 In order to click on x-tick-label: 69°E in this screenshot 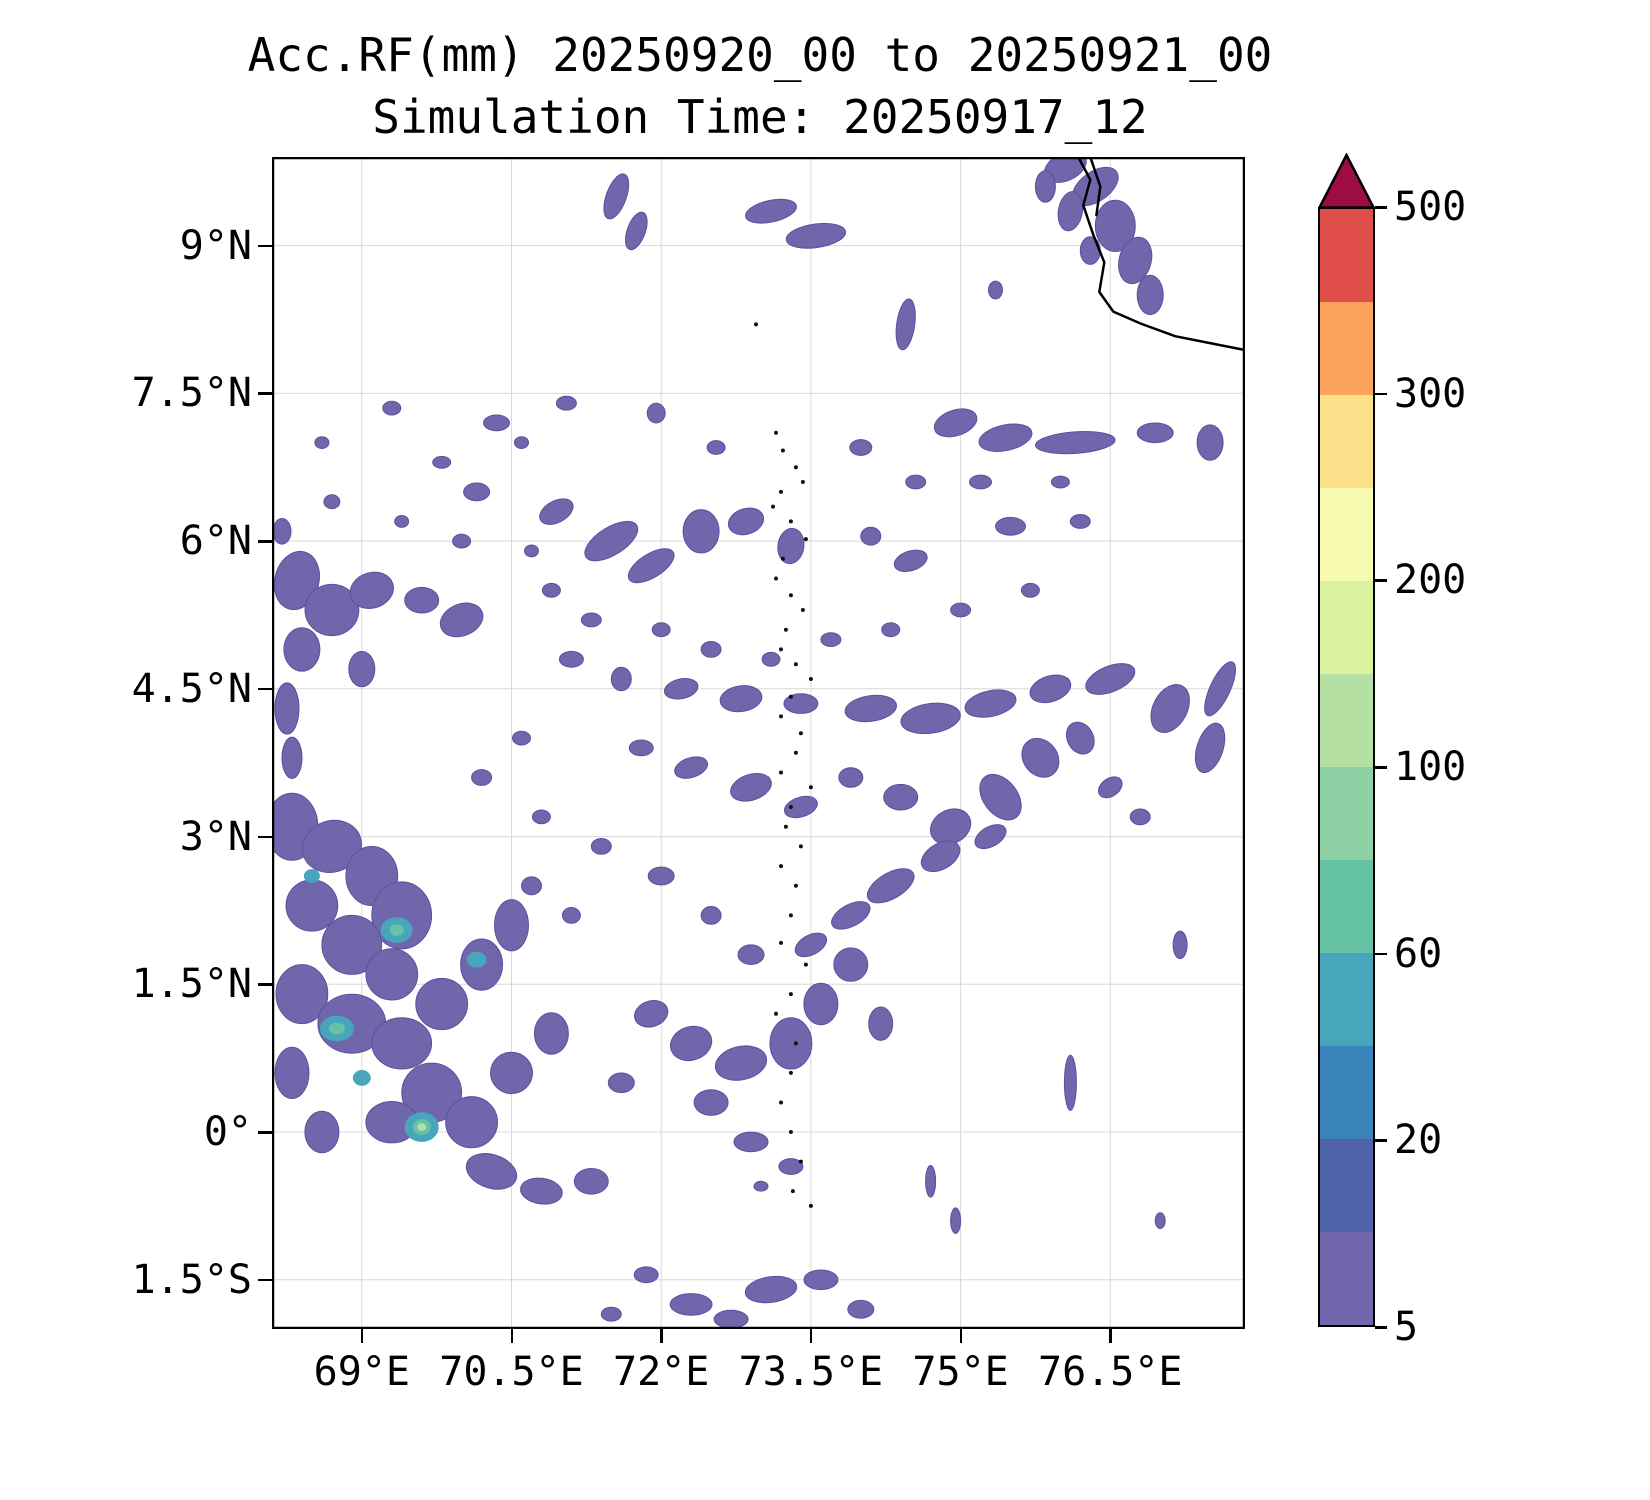, I will do `click(361, 1372)`.